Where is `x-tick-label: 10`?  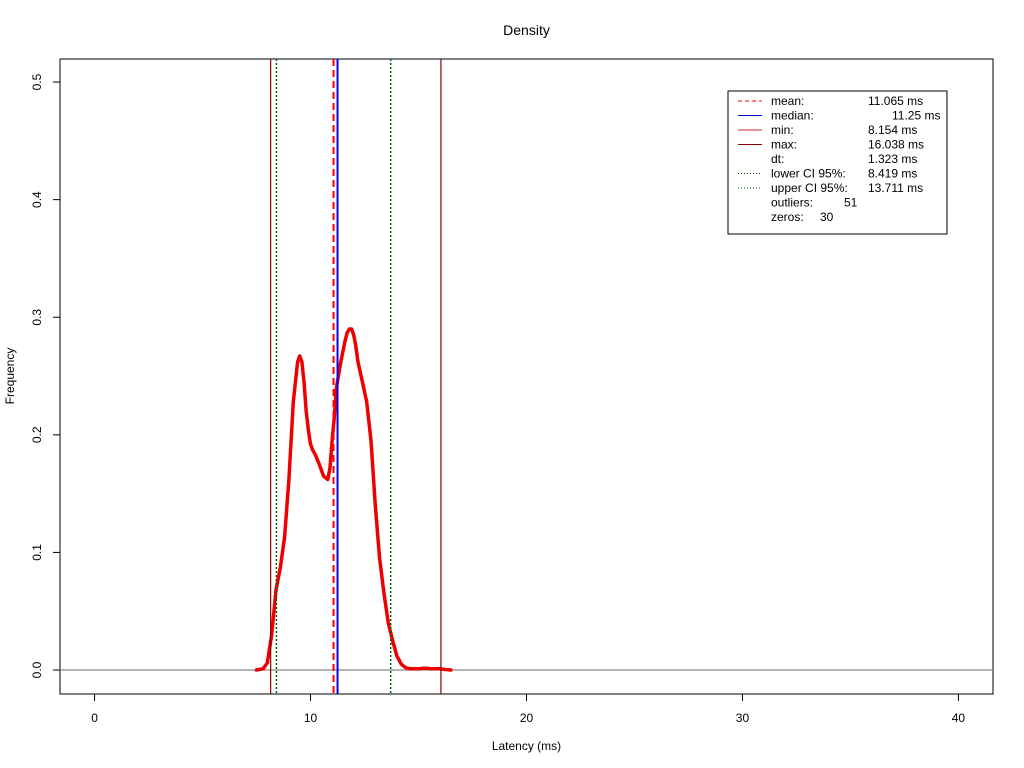 x-tick-label: 10 is located at coordinates (311, 718).